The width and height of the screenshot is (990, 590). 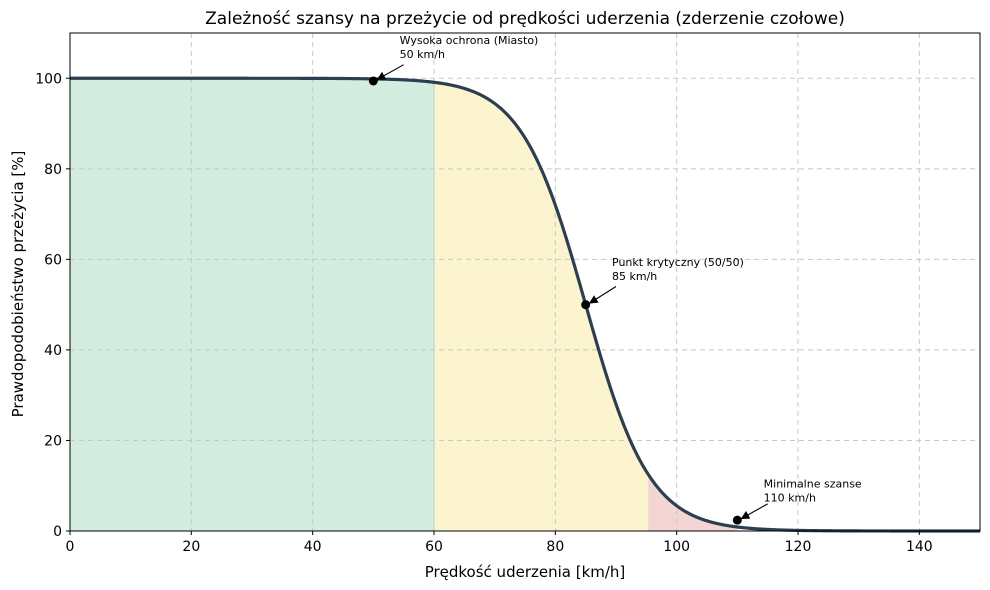 I want to click on annotation-label-line1: Punkt krytyczny (50/50), so click(x=678, y=262).